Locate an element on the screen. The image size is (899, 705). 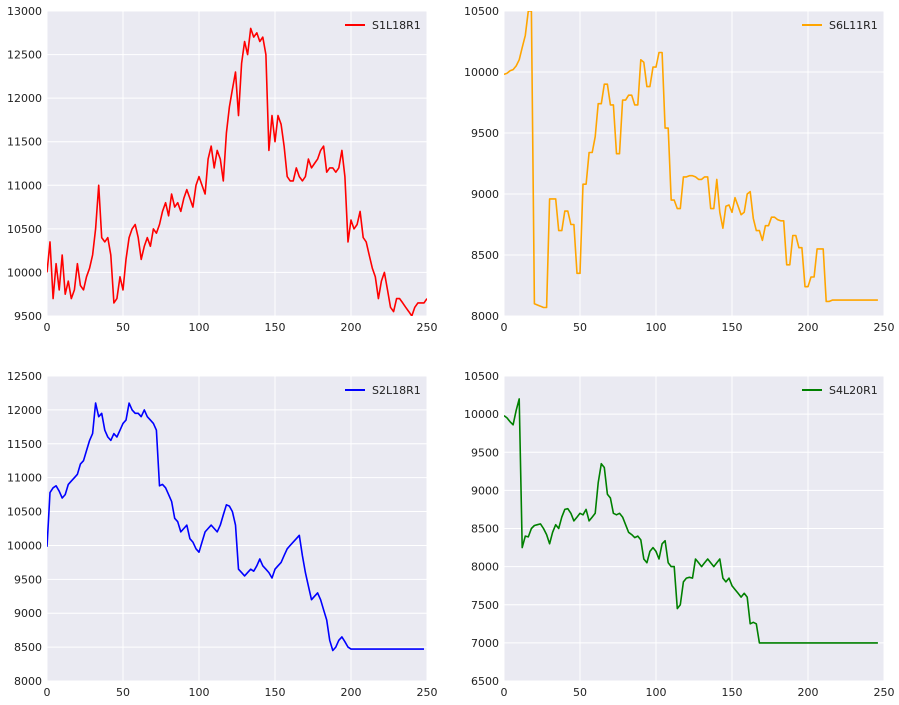
y-tick-label: 13000 is located at coordinates (24, 11).